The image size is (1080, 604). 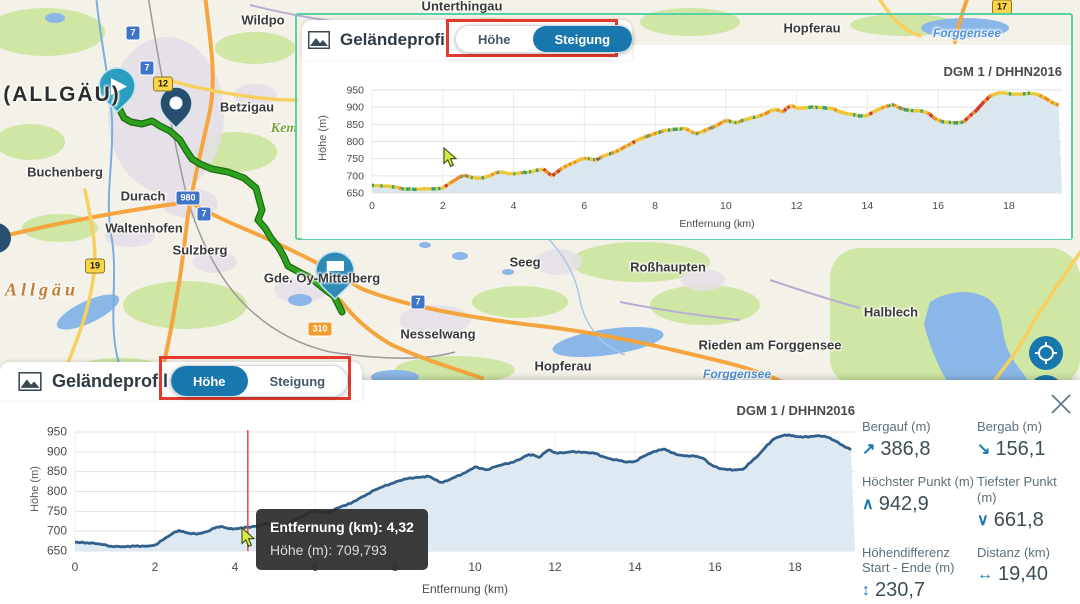 What do you see at coordinates (188, 198) in the screenshot?
I see `road-shield: 980` at bounding box center [188, 198].